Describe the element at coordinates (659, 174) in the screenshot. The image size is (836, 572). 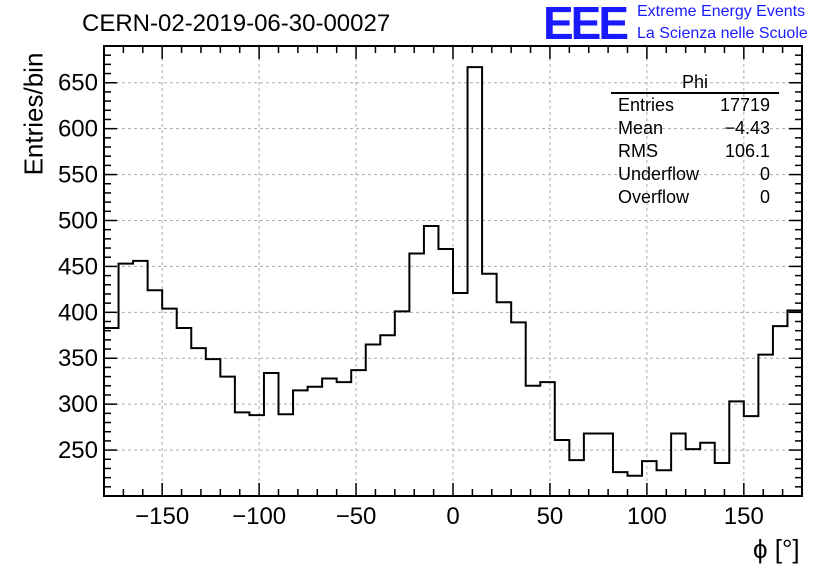
I see `stats-label: Underflow` at that location.